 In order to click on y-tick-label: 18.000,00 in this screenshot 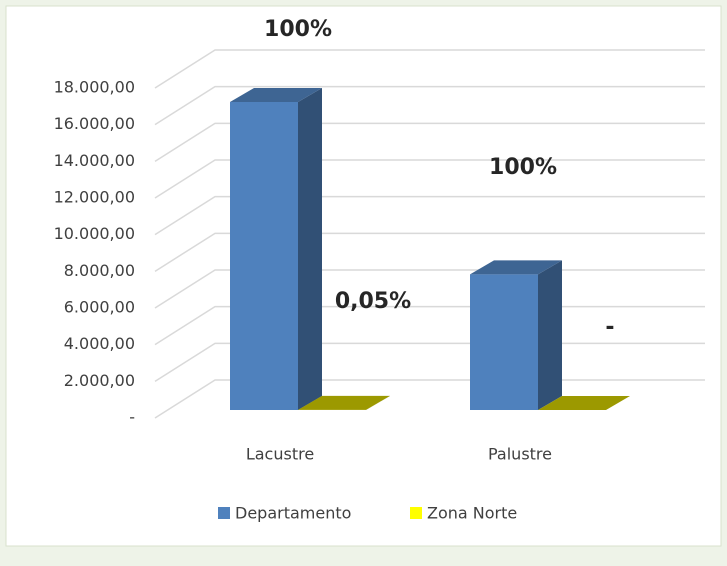, I will do `click(94, 87)`.